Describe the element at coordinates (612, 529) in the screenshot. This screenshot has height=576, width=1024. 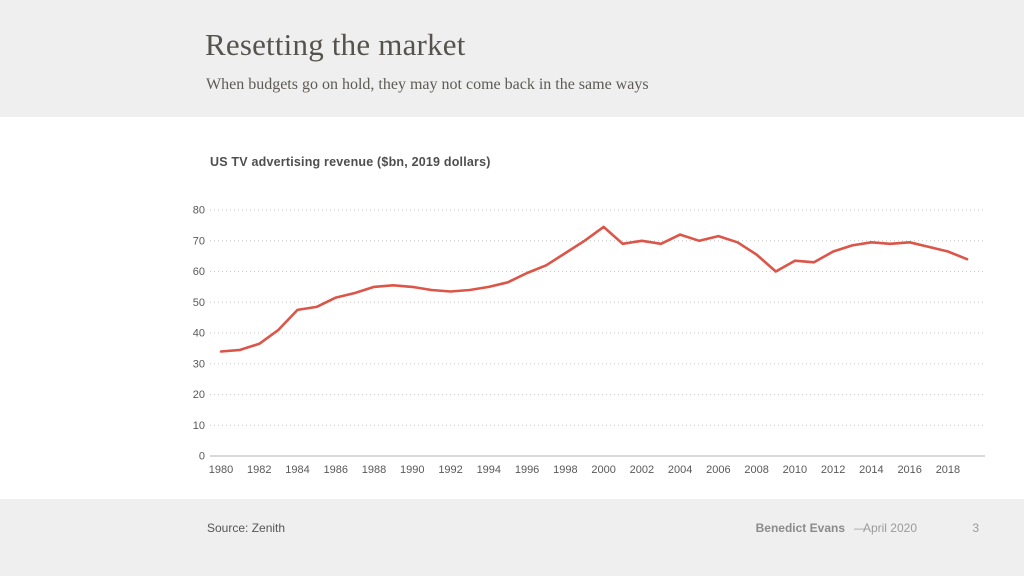
I see `footer-credits: Benedict Evans — April 2020 3` at that location.